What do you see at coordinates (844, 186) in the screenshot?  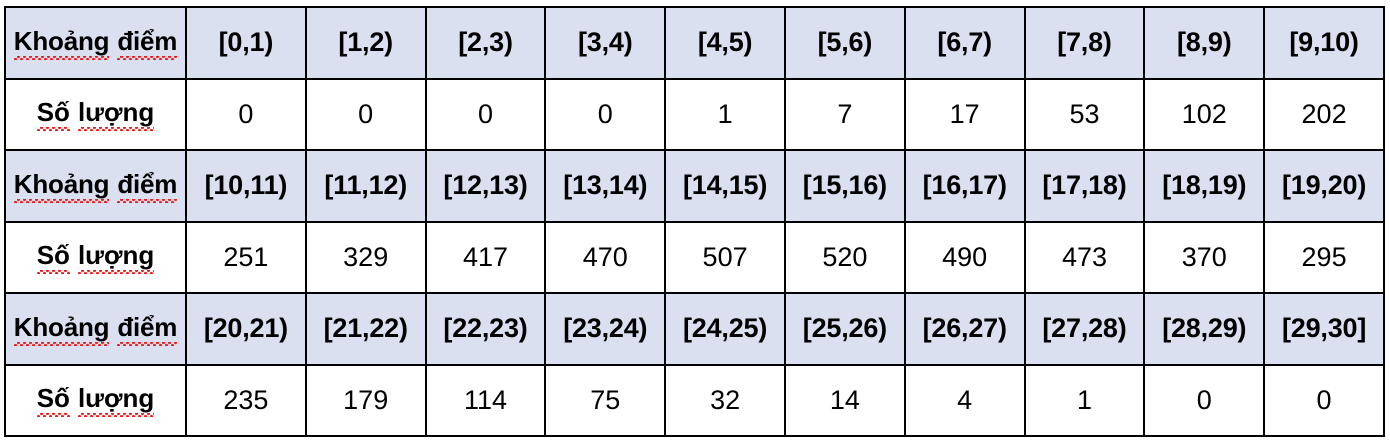 I see `bin-header-cell: [15,16)` at bounding box center [844, 186].